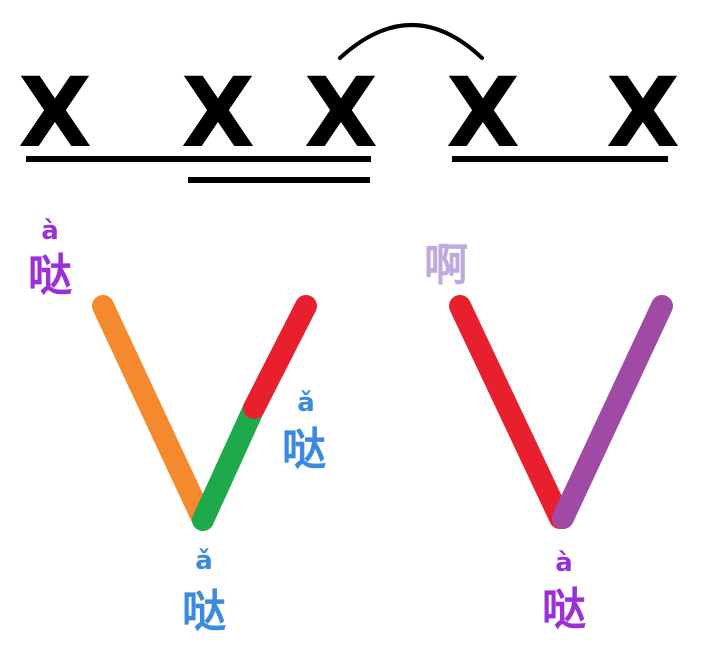 The image size is (704, 669). What do you see at coordinates (483, 113) in the screenshot?
I see `rhythm-mark-4: X` at bounding box center [483, 113].